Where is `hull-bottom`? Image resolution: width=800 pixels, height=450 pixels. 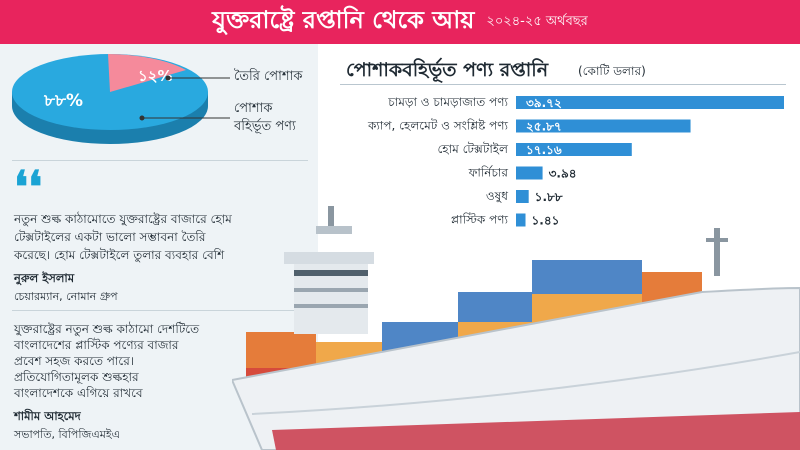
hull-bottom is located at coordinates (536, 431).